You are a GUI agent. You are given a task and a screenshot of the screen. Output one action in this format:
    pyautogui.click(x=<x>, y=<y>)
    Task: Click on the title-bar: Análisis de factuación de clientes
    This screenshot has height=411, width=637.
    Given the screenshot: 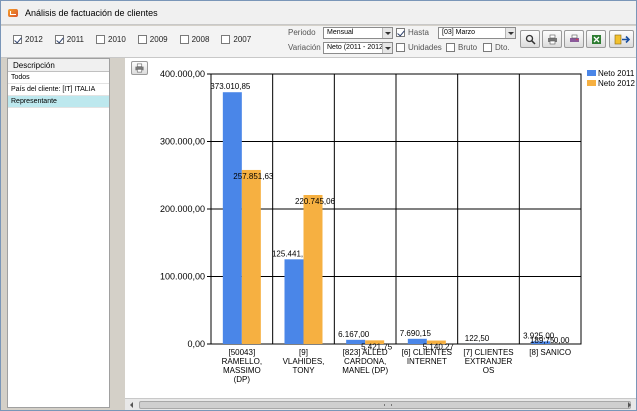 What is the action you would take?
    pyautogui.click(x=318, y=13)
    